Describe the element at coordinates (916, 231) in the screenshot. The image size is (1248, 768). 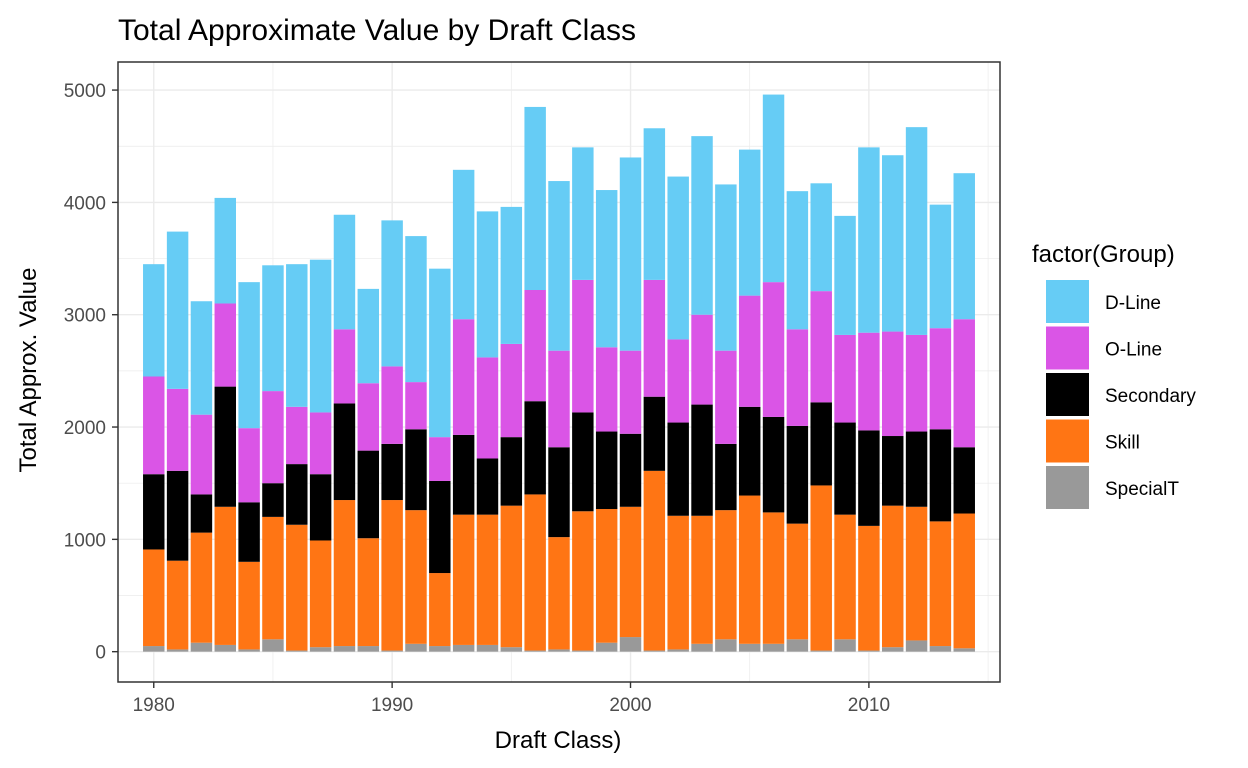
I see `bar-d-line-2012` at that location.